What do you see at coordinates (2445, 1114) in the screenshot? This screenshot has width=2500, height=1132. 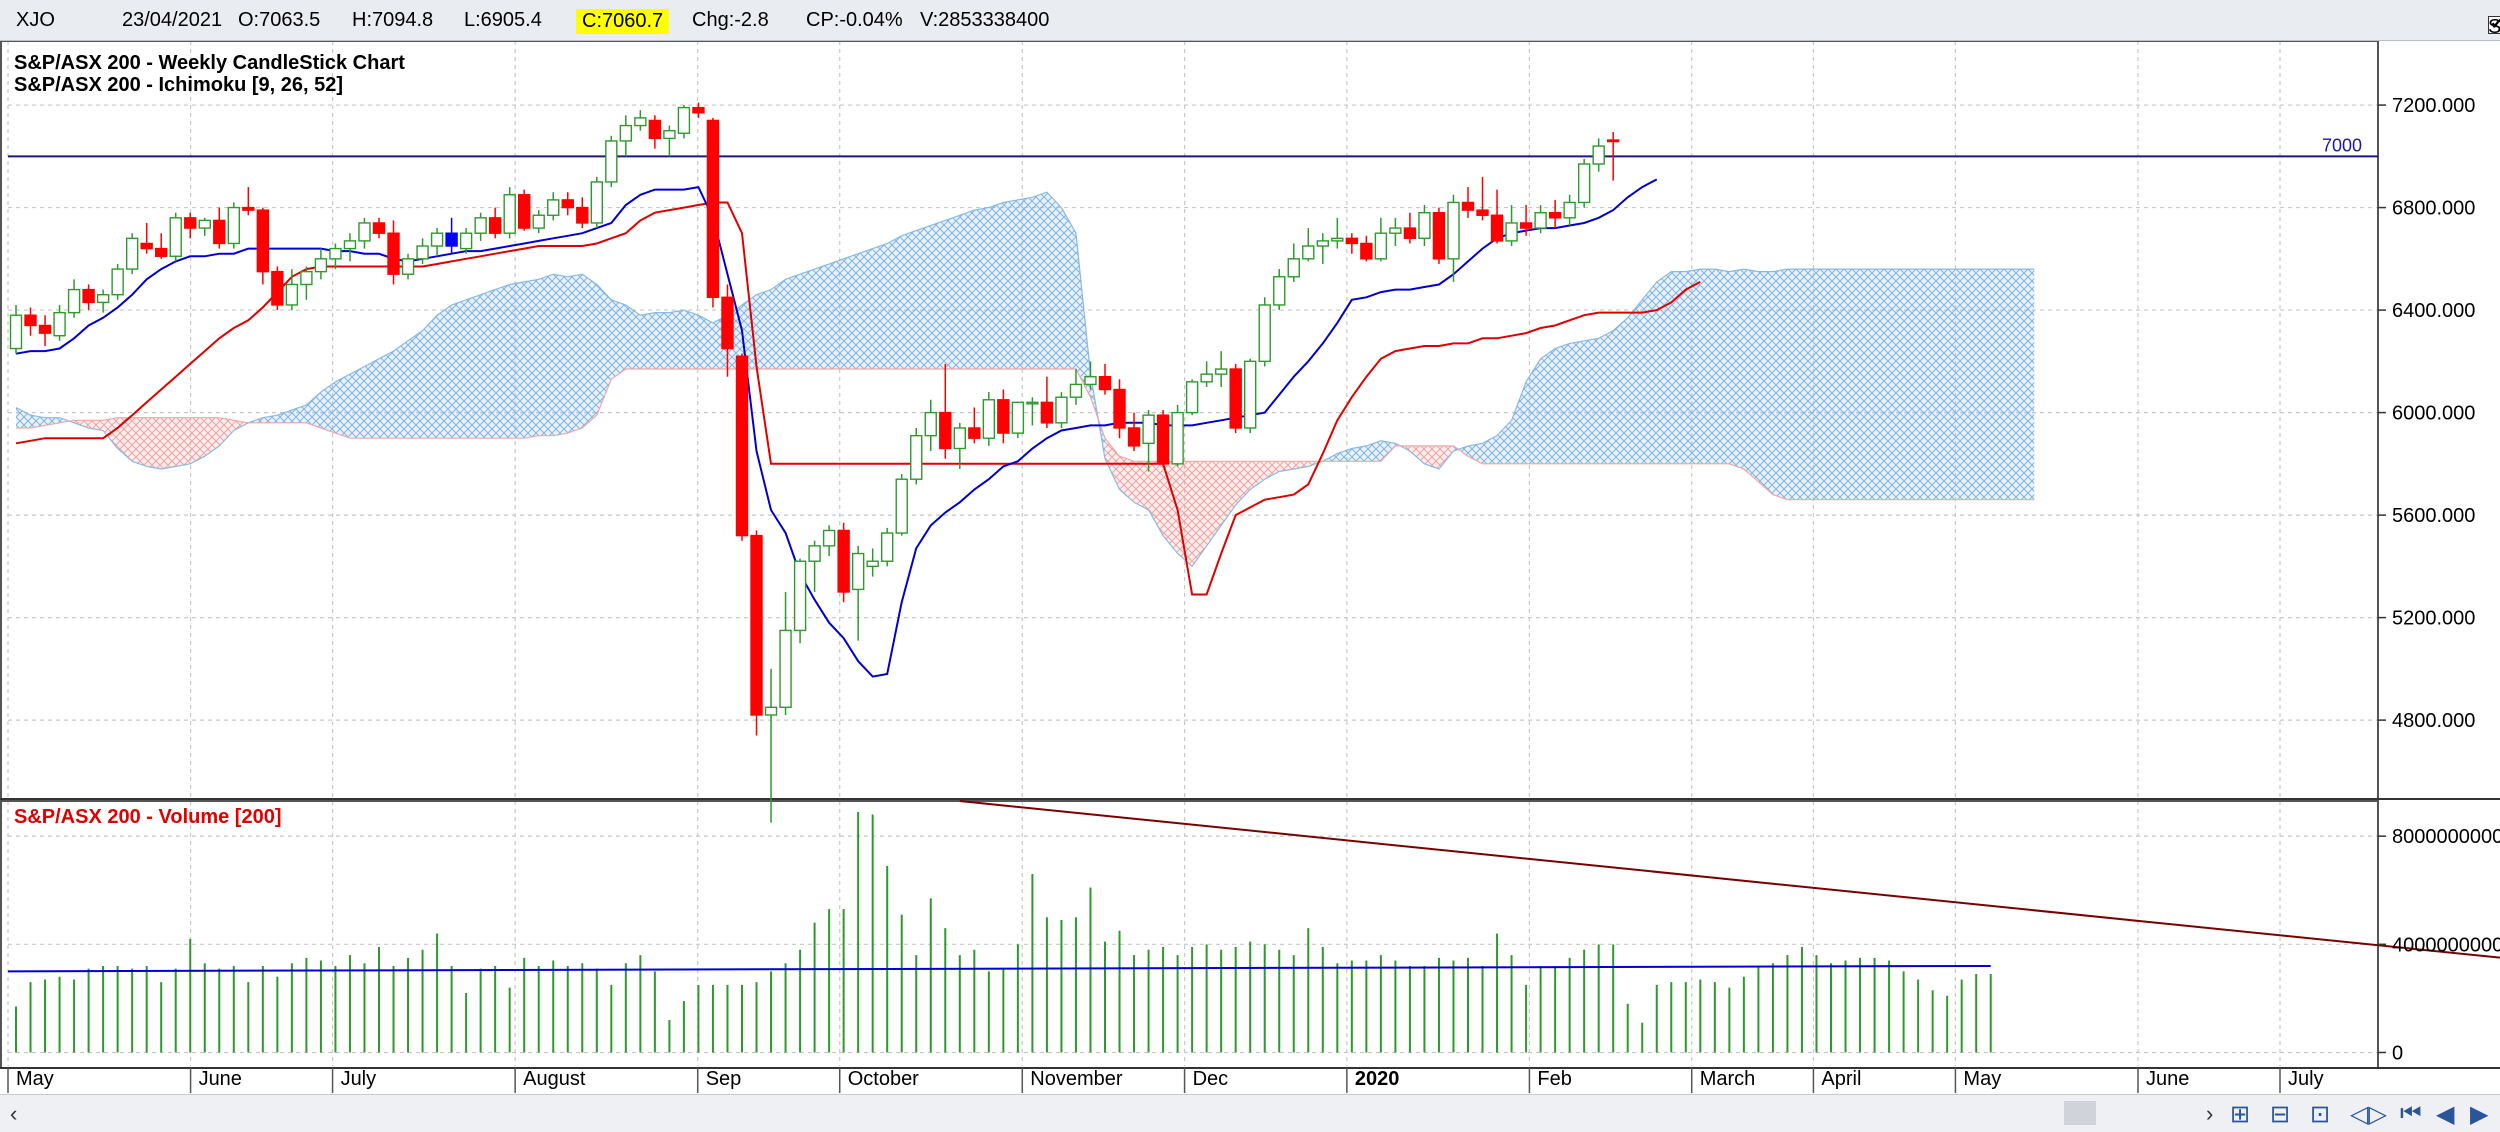 I see `step-back-icon: ◀` at bounding box center [2445, 1114].